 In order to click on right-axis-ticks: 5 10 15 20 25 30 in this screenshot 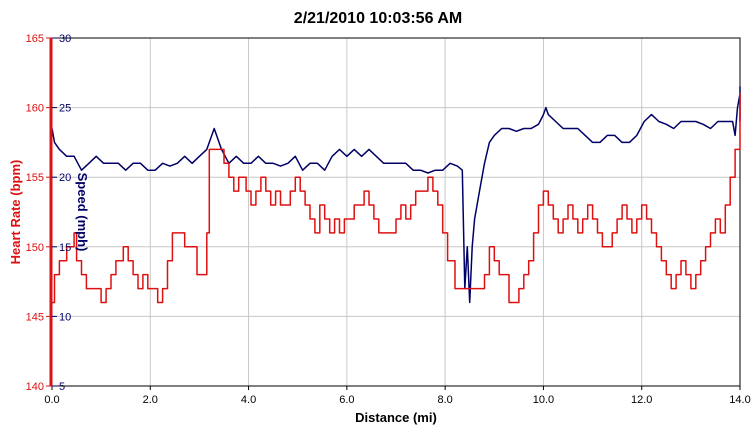, I will do `click(61, 213)`.